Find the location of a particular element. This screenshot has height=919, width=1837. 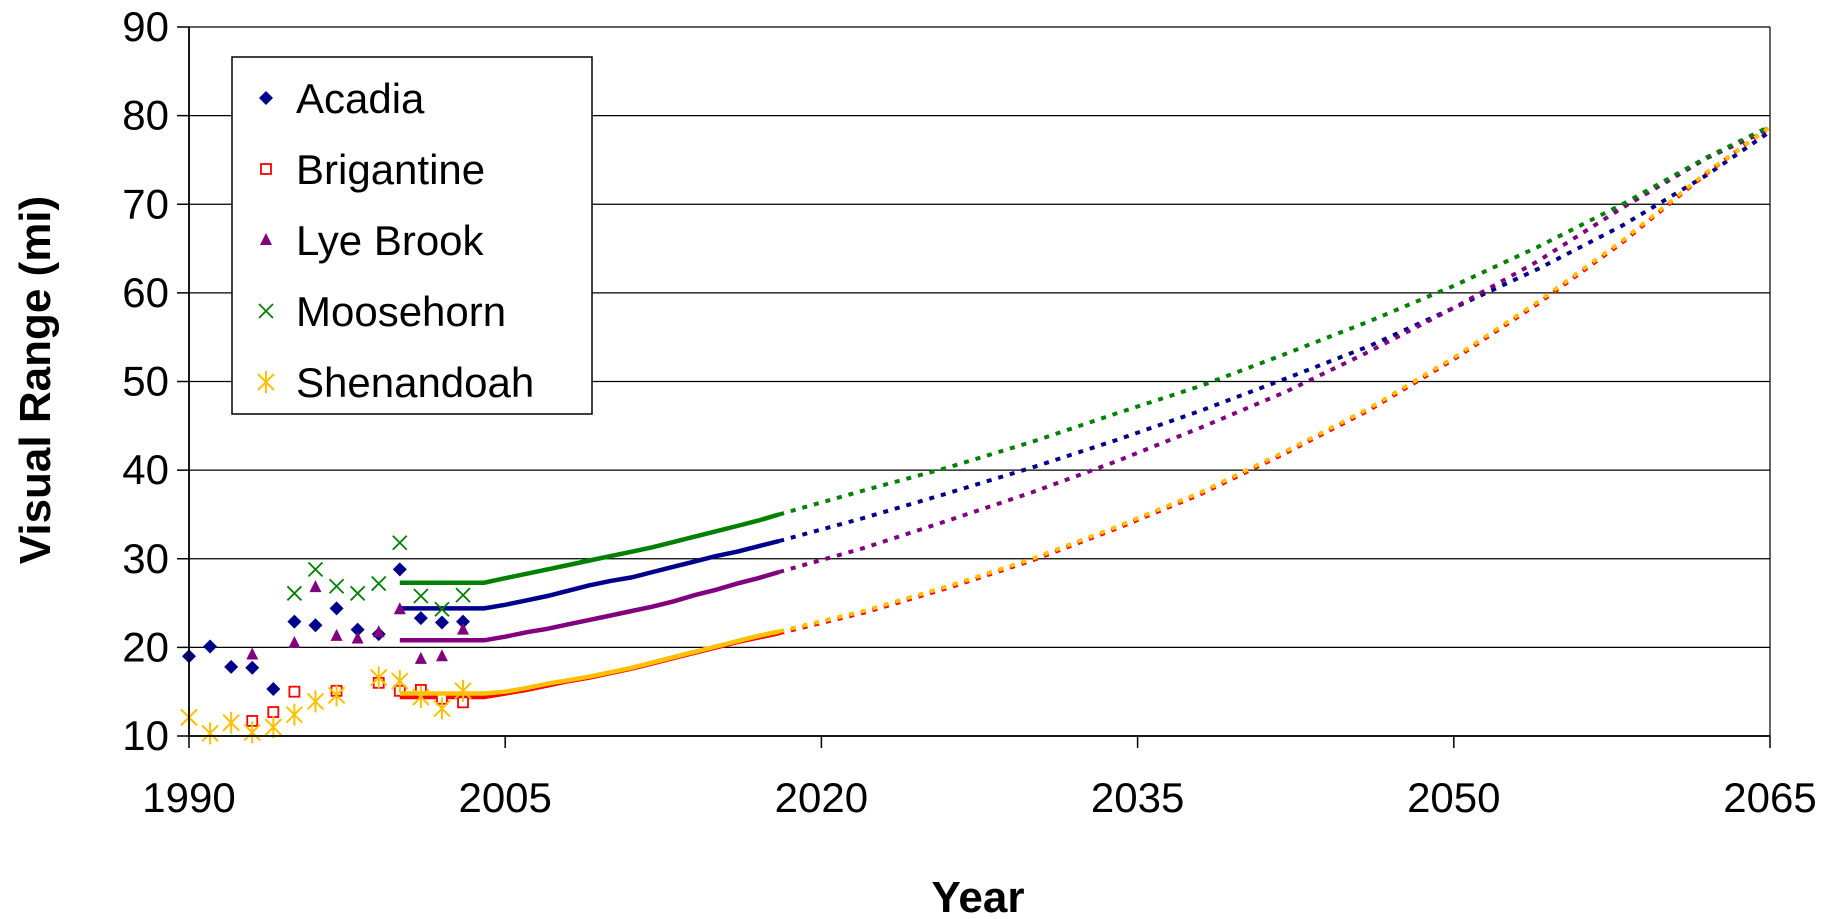

legend-label-lye-brook: Lye Brook is located at coordinates (390, 240).